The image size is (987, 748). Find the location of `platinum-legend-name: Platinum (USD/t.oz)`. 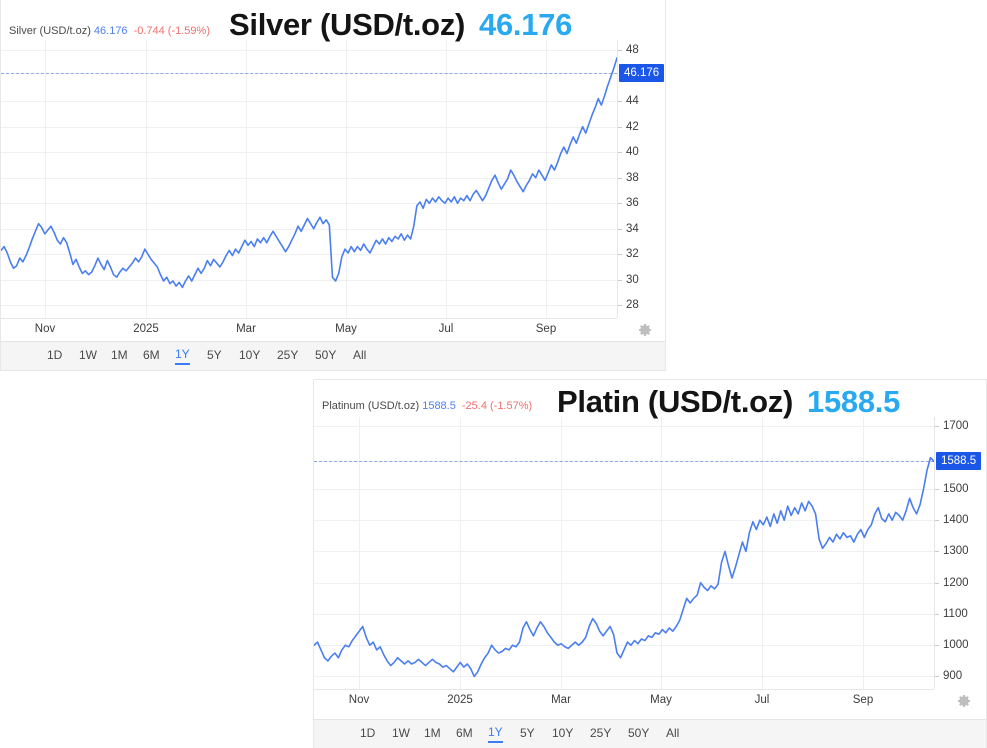

platinum-legend-name: Platinum (USD/t.oz) is located at coordinates (371, 406).